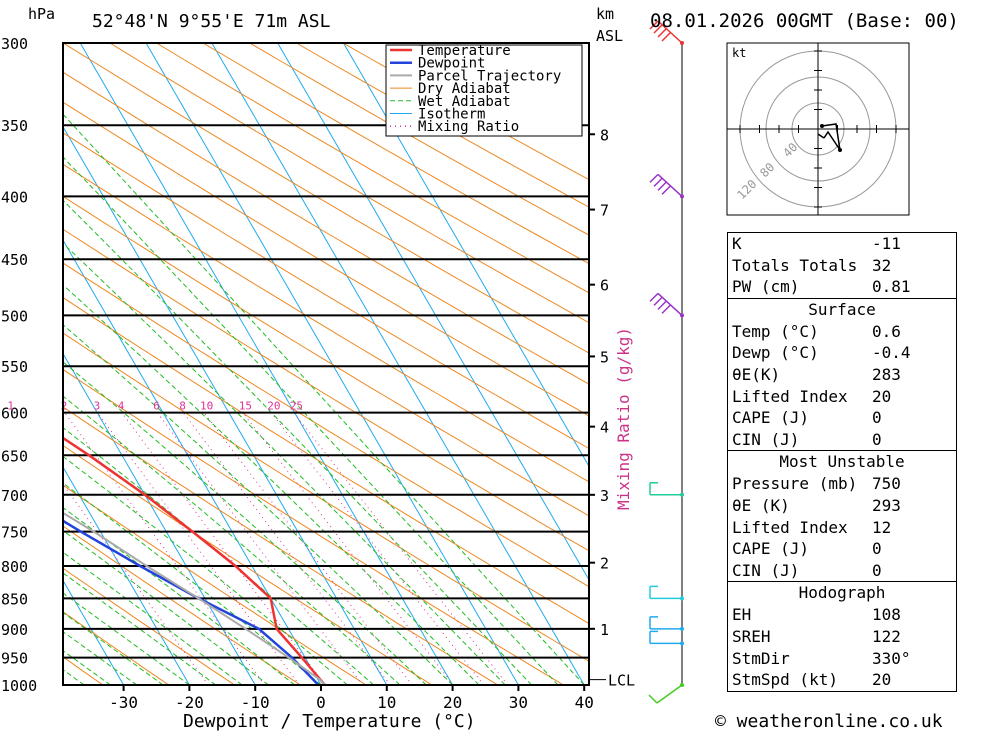  What do you see at coordinates (891, 353) in the screenshot?
I see `index-value: -0.4` at bounding box center [891, 353].